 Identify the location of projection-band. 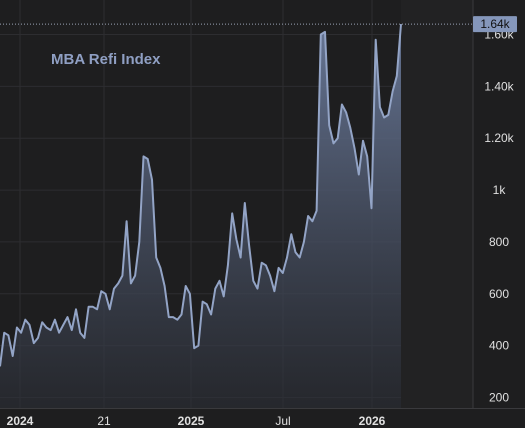
(437, 204).